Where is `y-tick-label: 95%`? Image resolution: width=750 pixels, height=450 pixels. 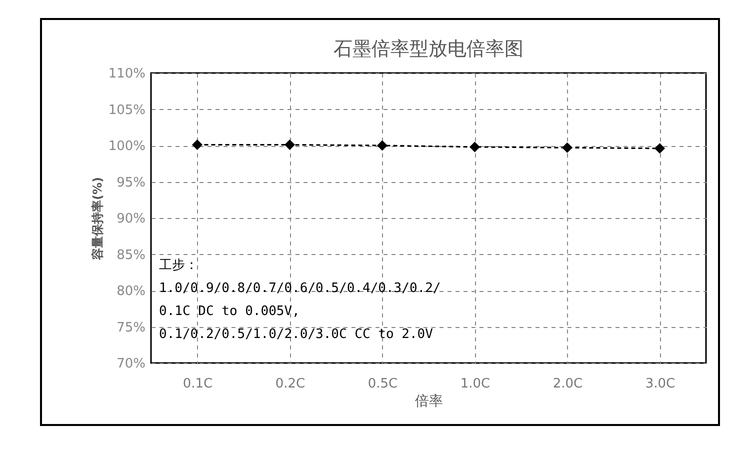
y-tick-label: 95% is located at coordinates (131, 182).